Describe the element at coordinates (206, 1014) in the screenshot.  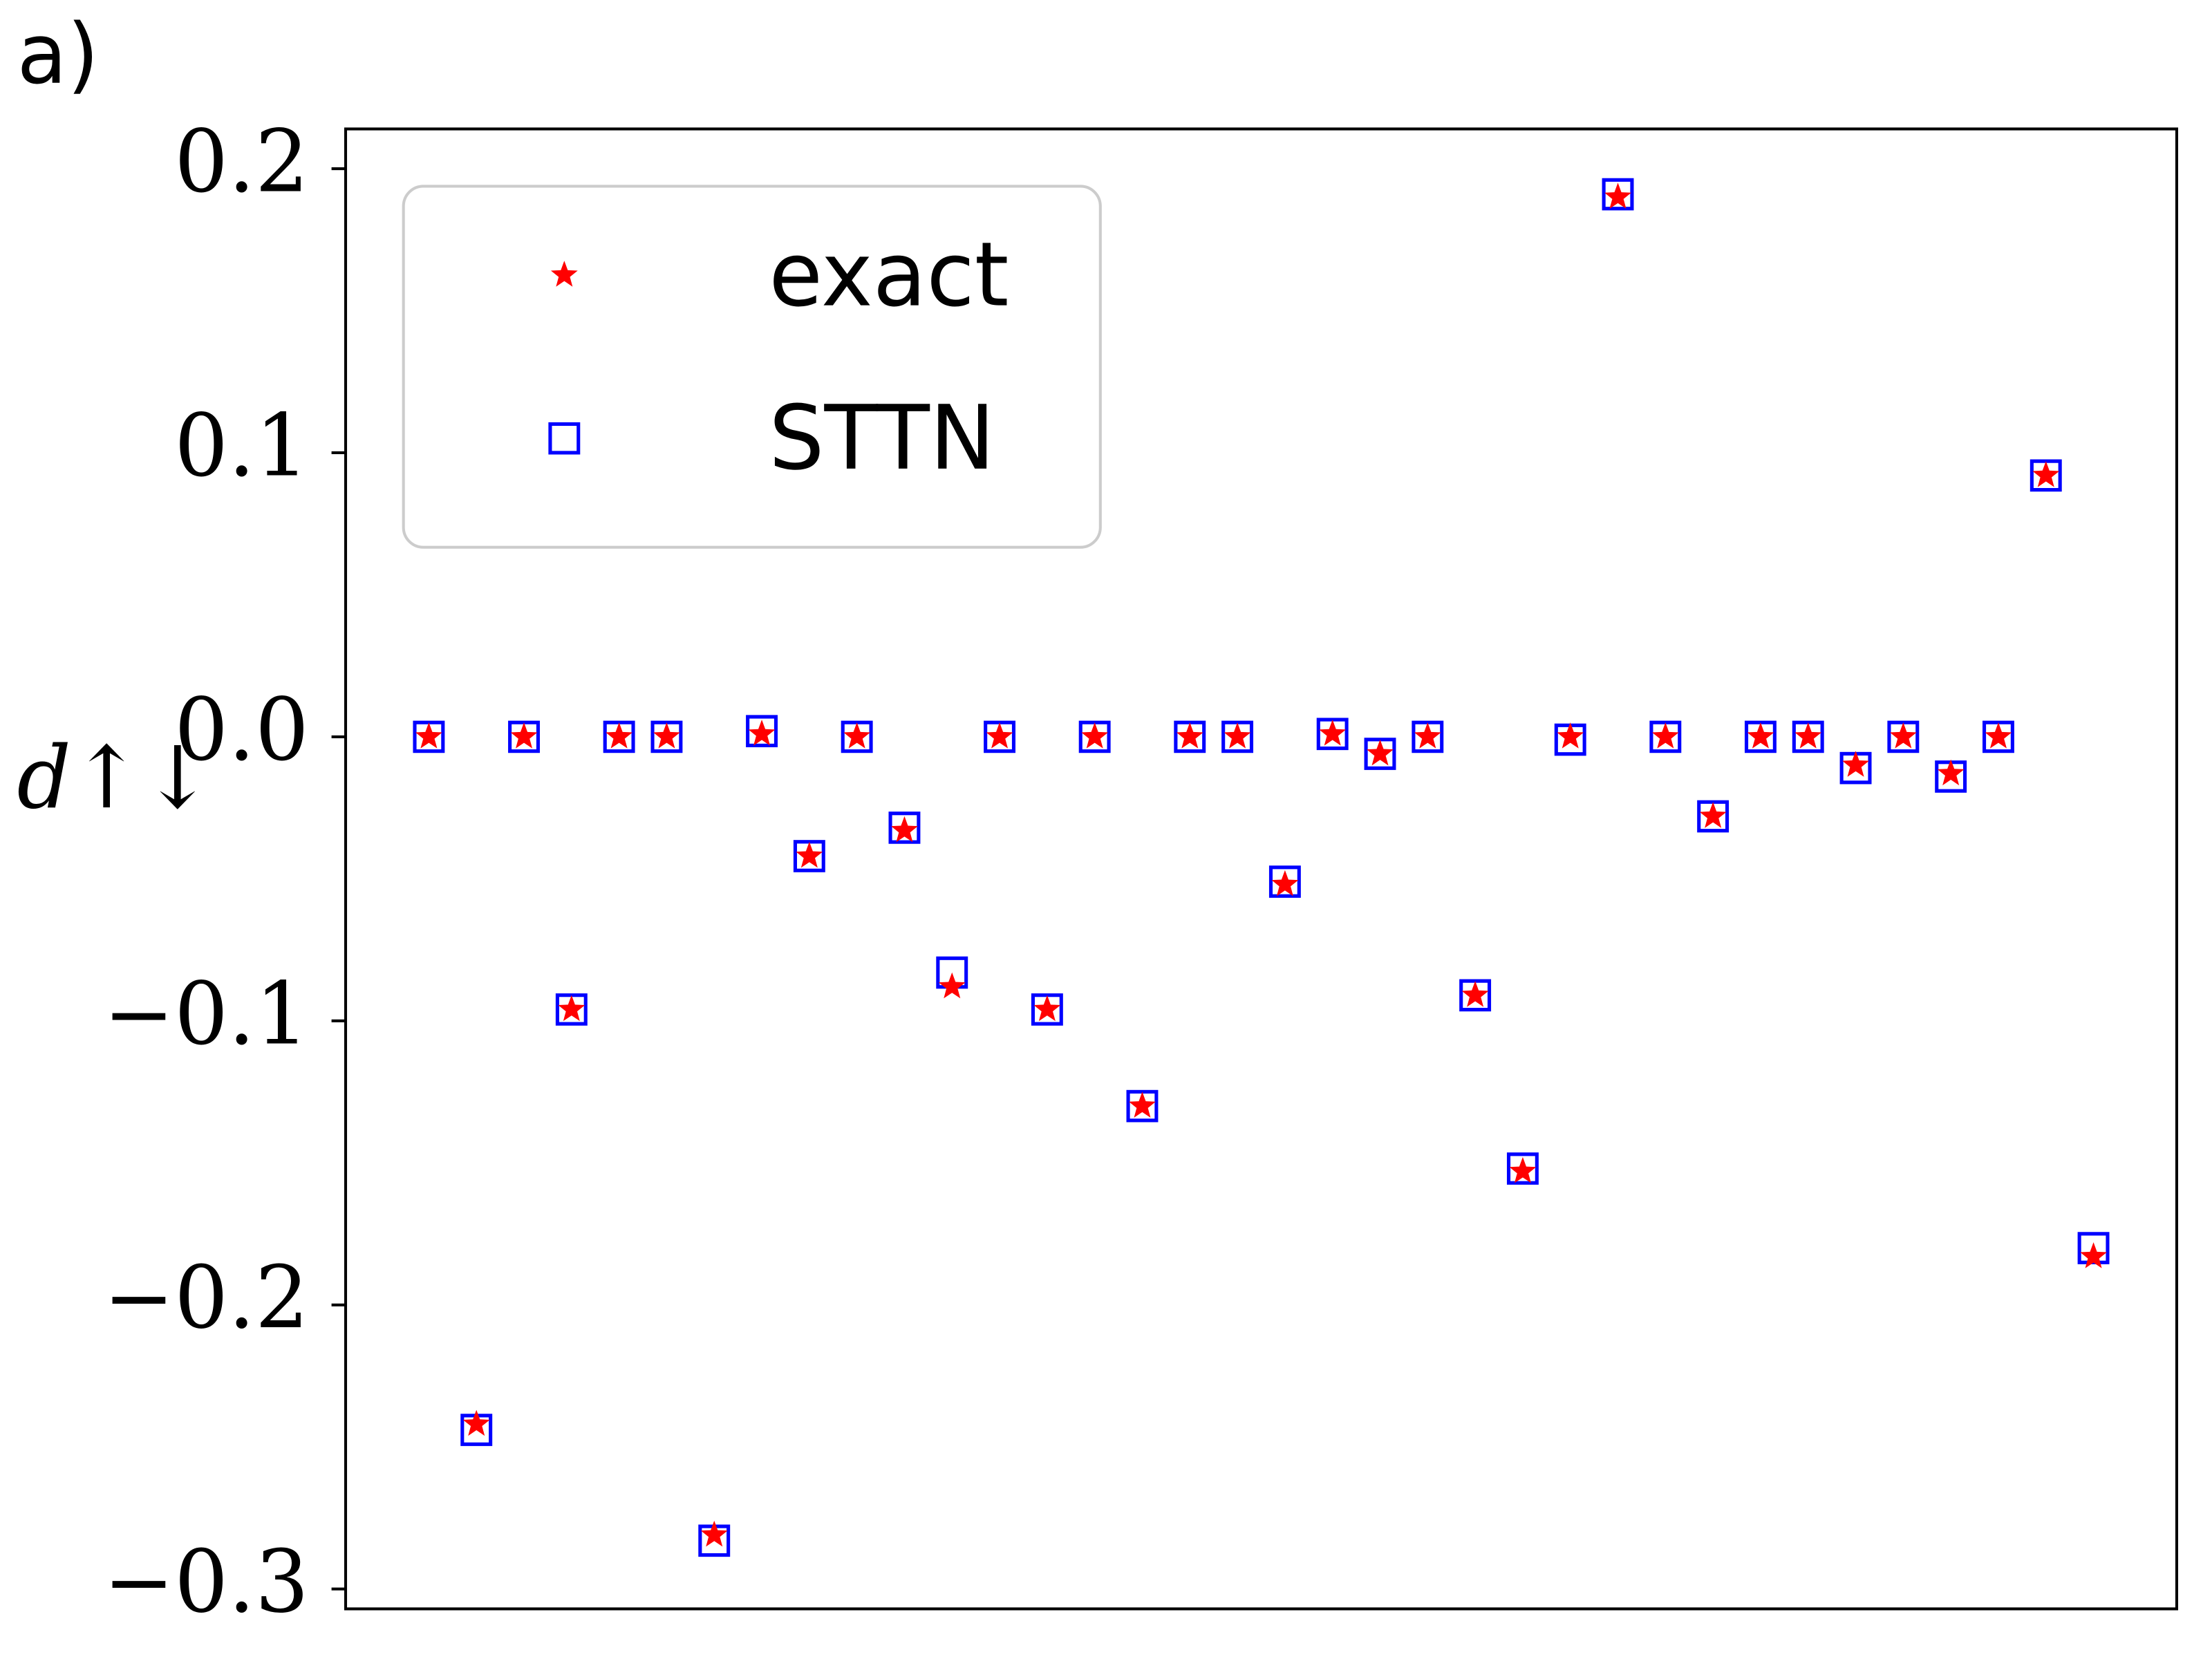
I see `y-tick-label: −0.1` at that location.